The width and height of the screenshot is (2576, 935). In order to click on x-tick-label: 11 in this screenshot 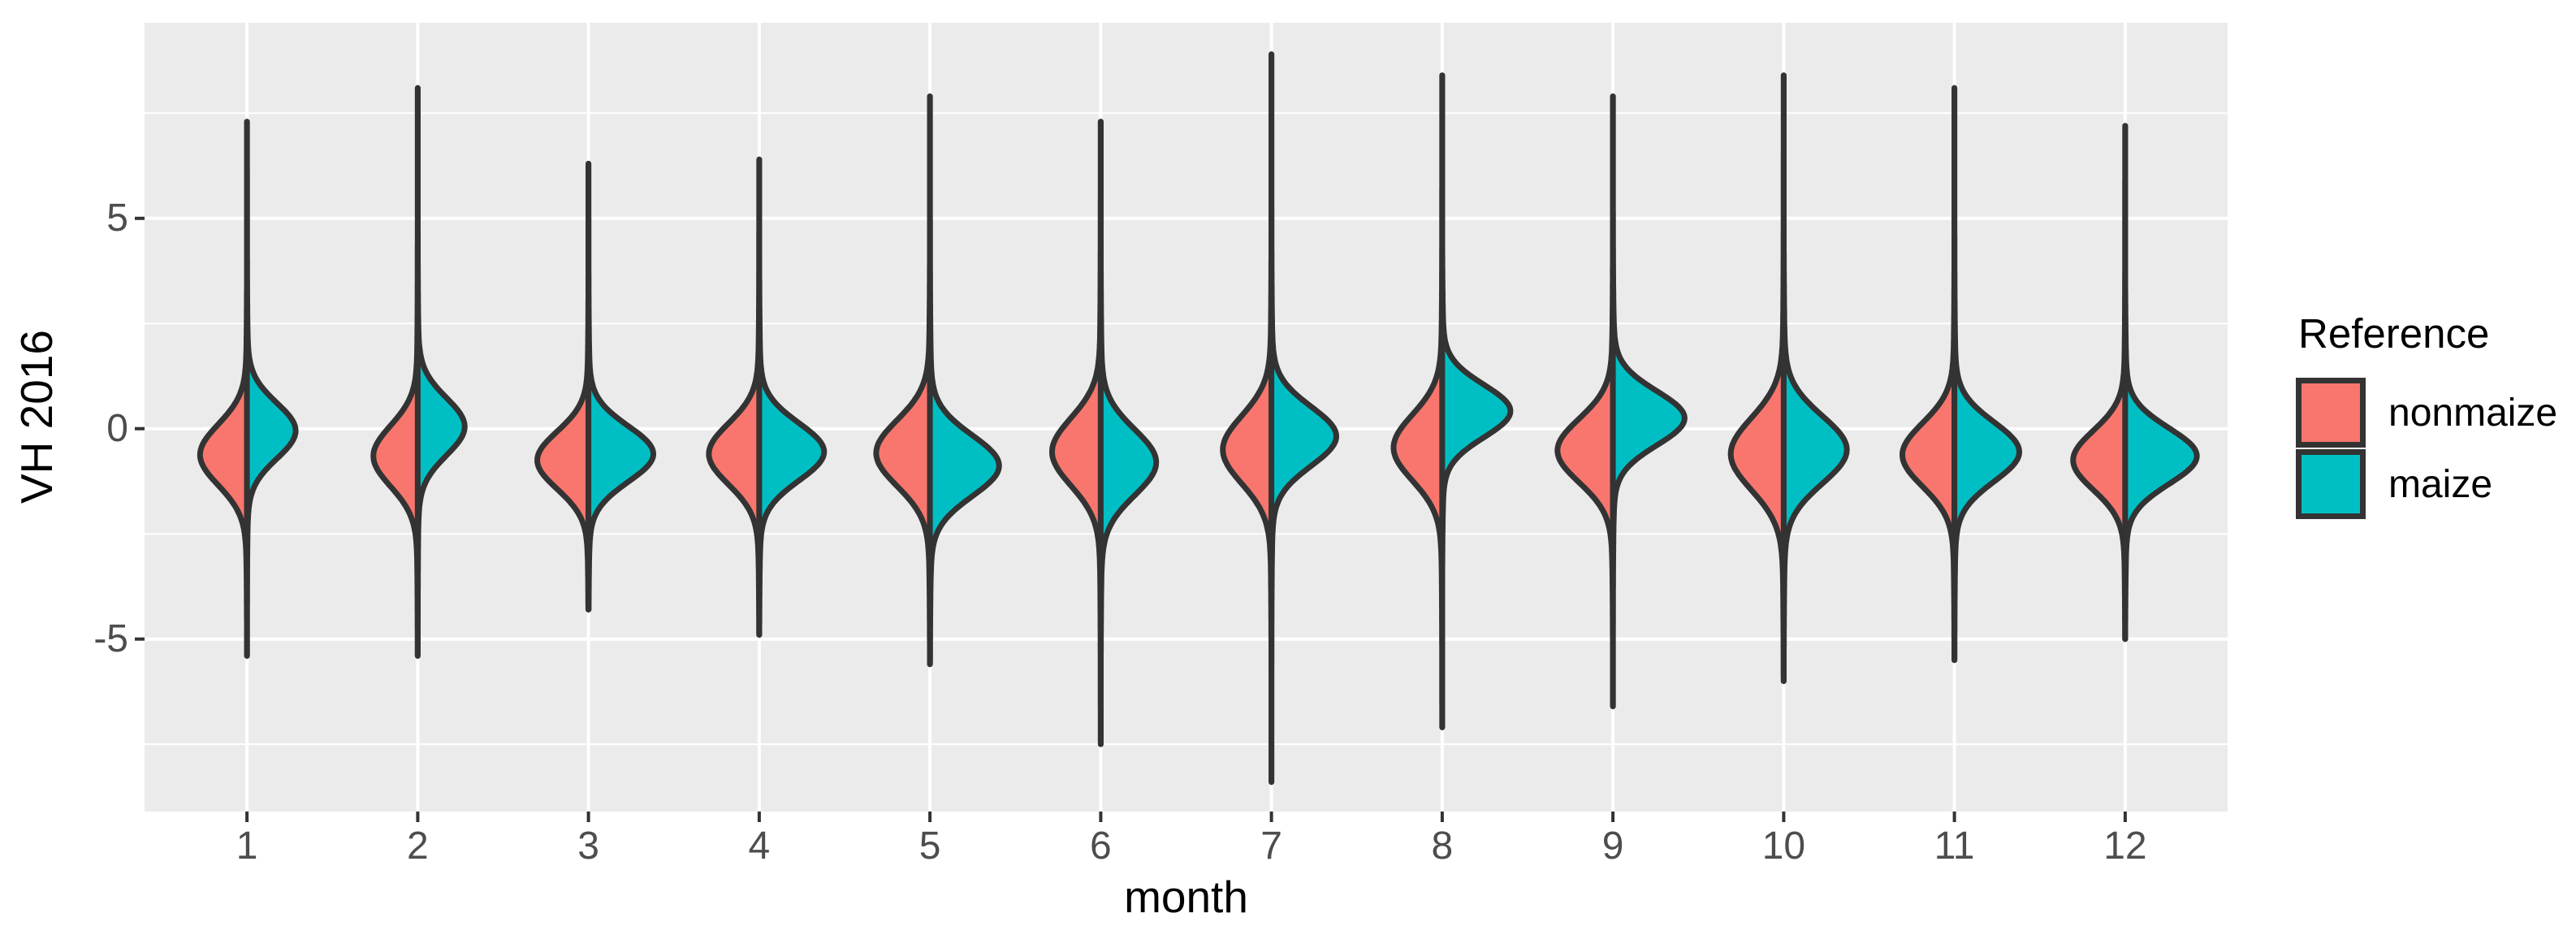, I will do `click(1955, 846)`.